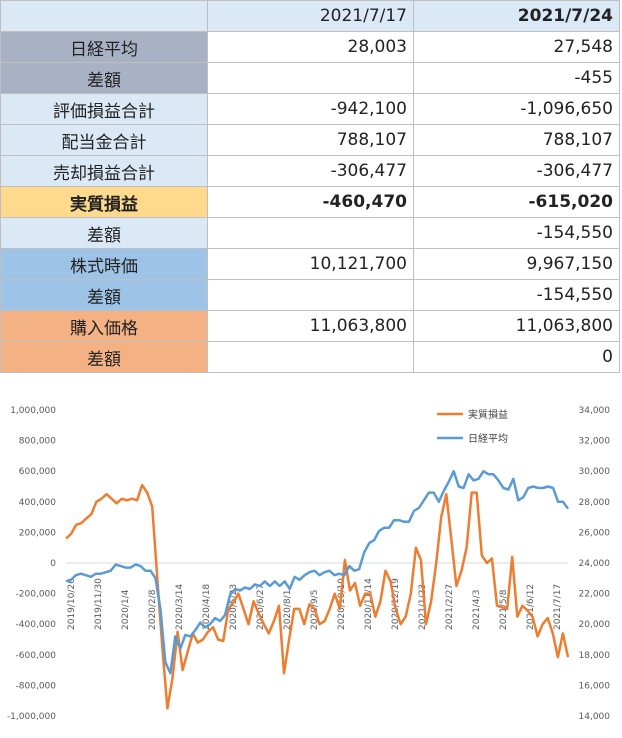 Image resolution: width=622 pixels, height=738 pixels. I want to click on market-value-2: 9,967,150, so click(516, 264).